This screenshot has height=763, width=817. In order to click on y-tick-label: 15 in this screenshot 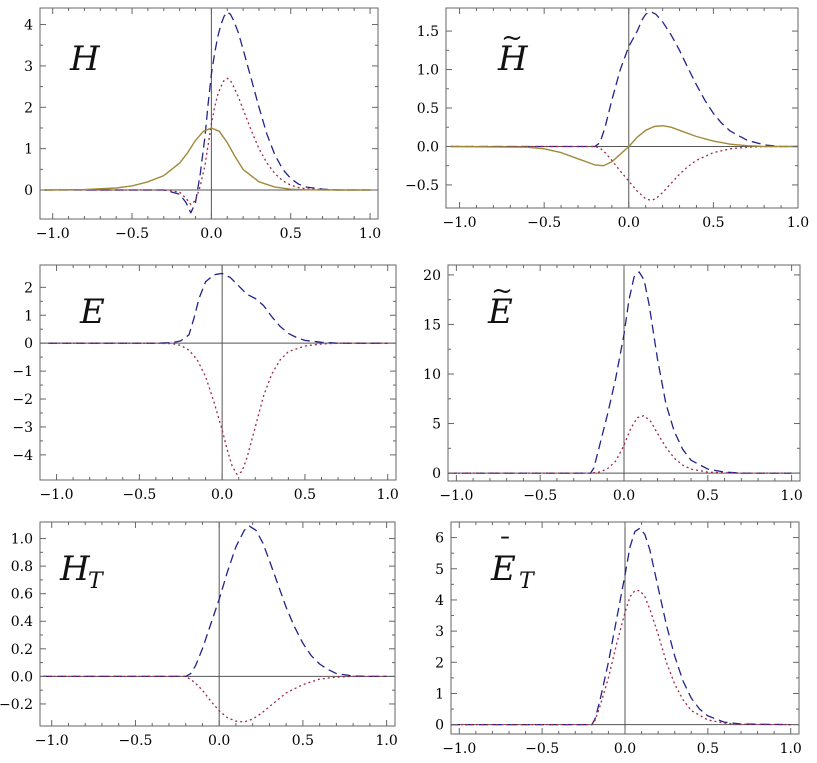, I will do `click(432, 325)`.